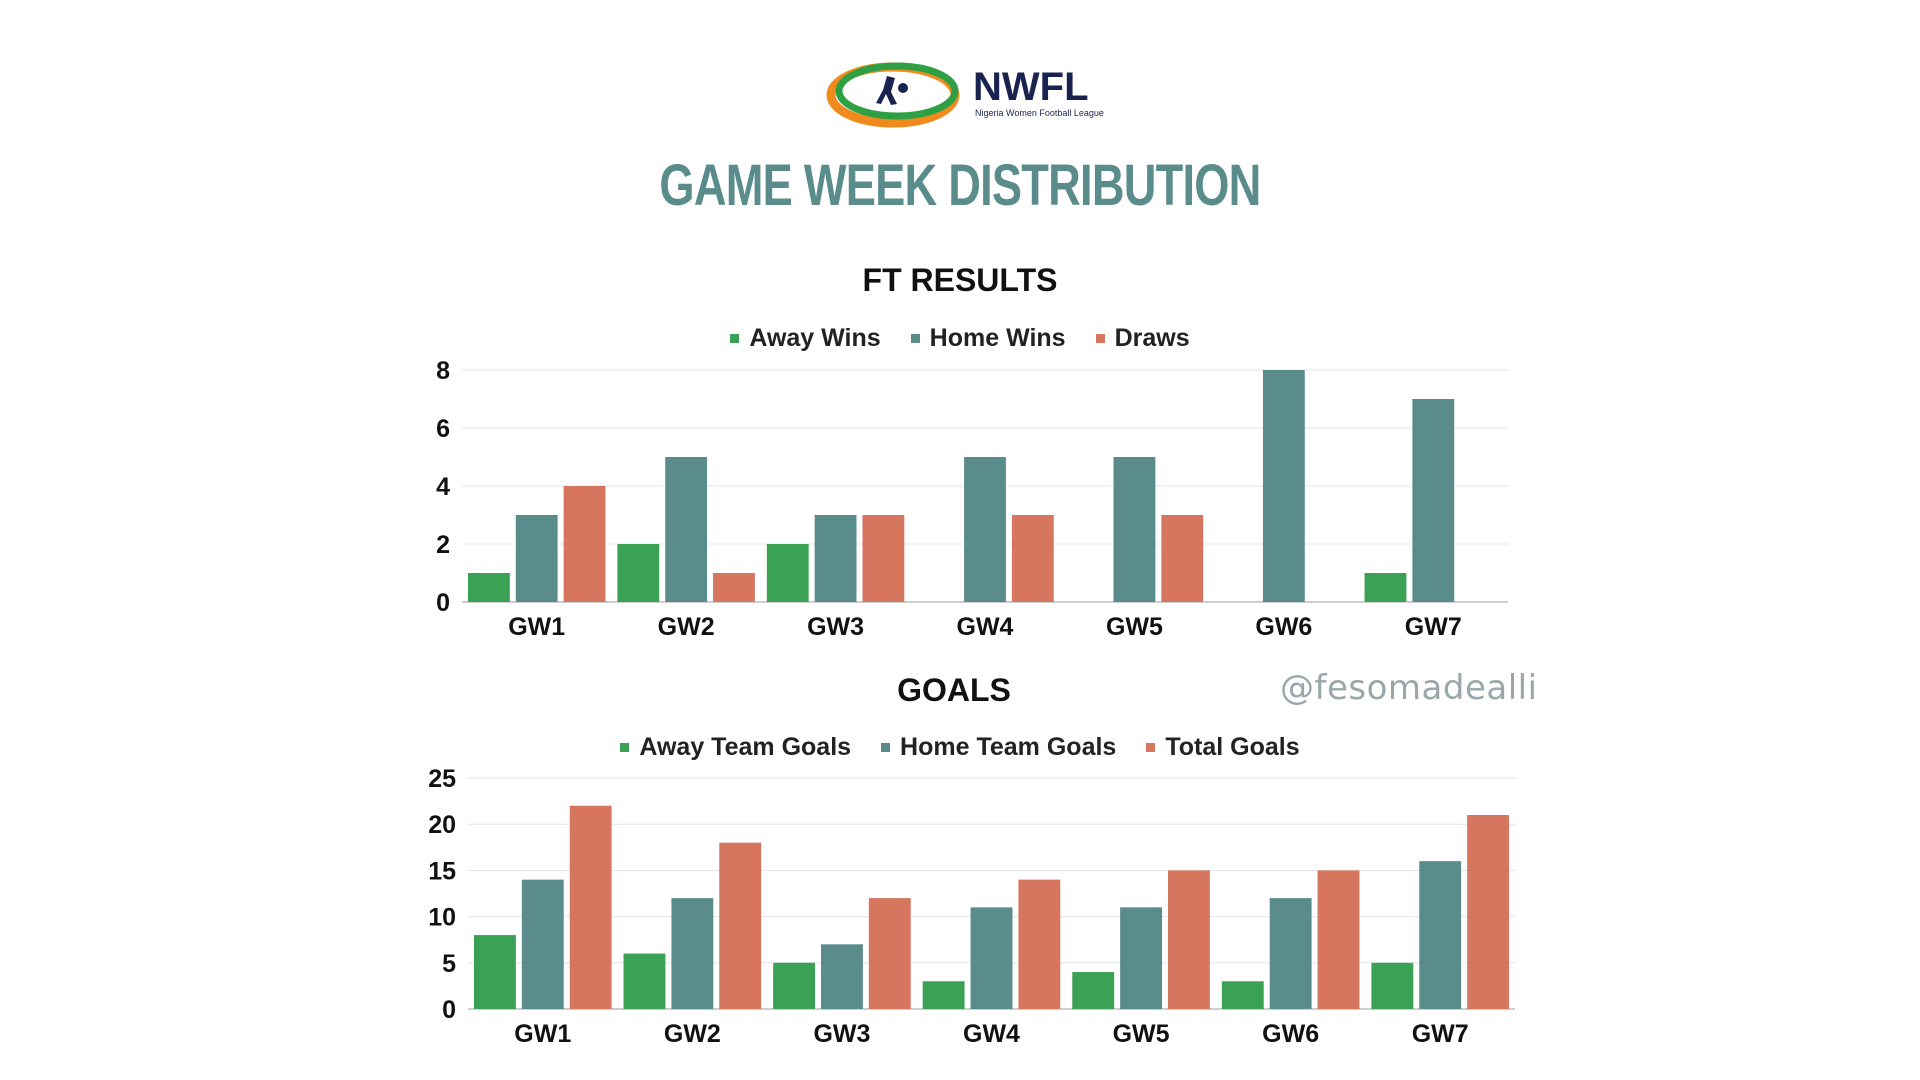  Describe the element at coordinates (960, 185) in the screenshot. I see `page-title: GAME WEEK DISTRIBUTION` at that location.